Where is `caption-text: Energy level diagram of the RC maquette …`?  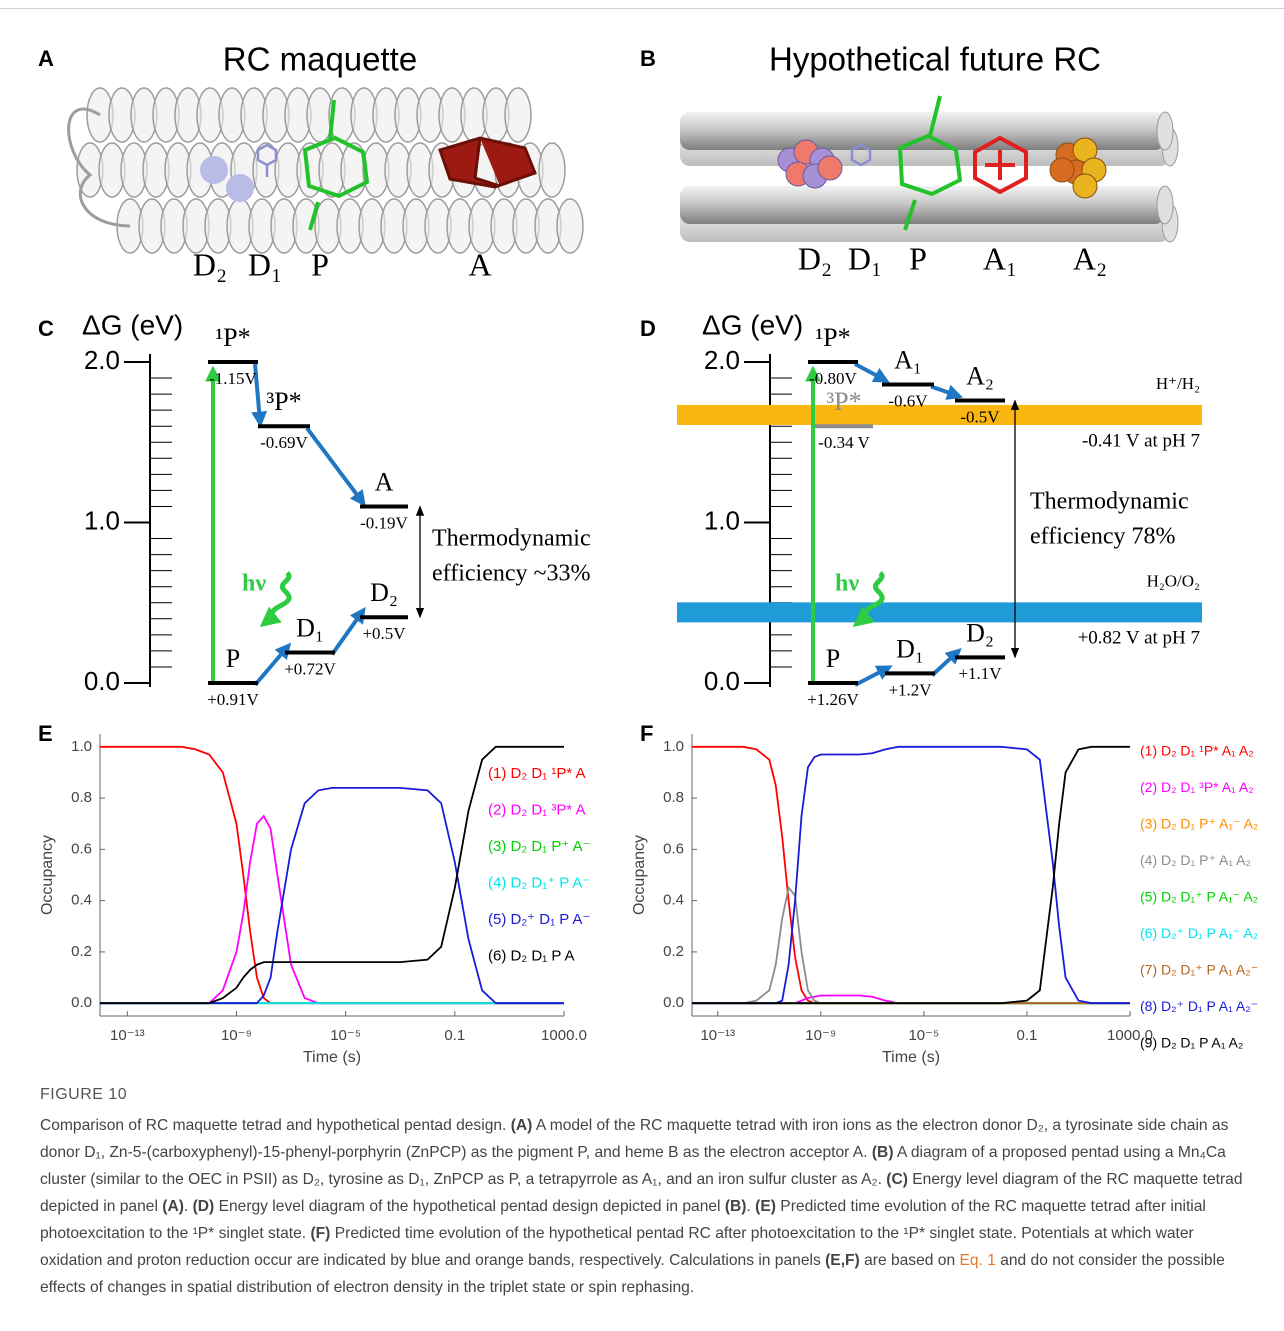
caption-text: Energy level diagram of the RC maquette … is located at coordinates (641, 1193).